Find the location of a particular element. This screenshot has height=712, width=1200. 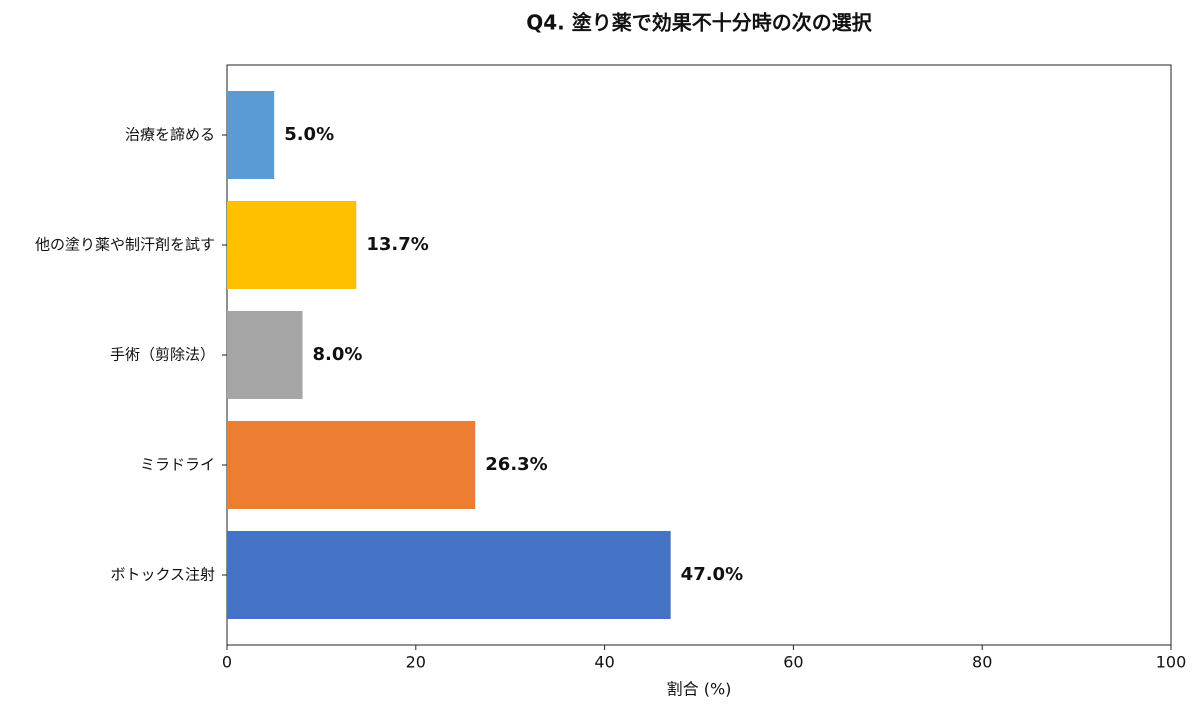

value-label: 26.3% is located at coordinates (516, 464).